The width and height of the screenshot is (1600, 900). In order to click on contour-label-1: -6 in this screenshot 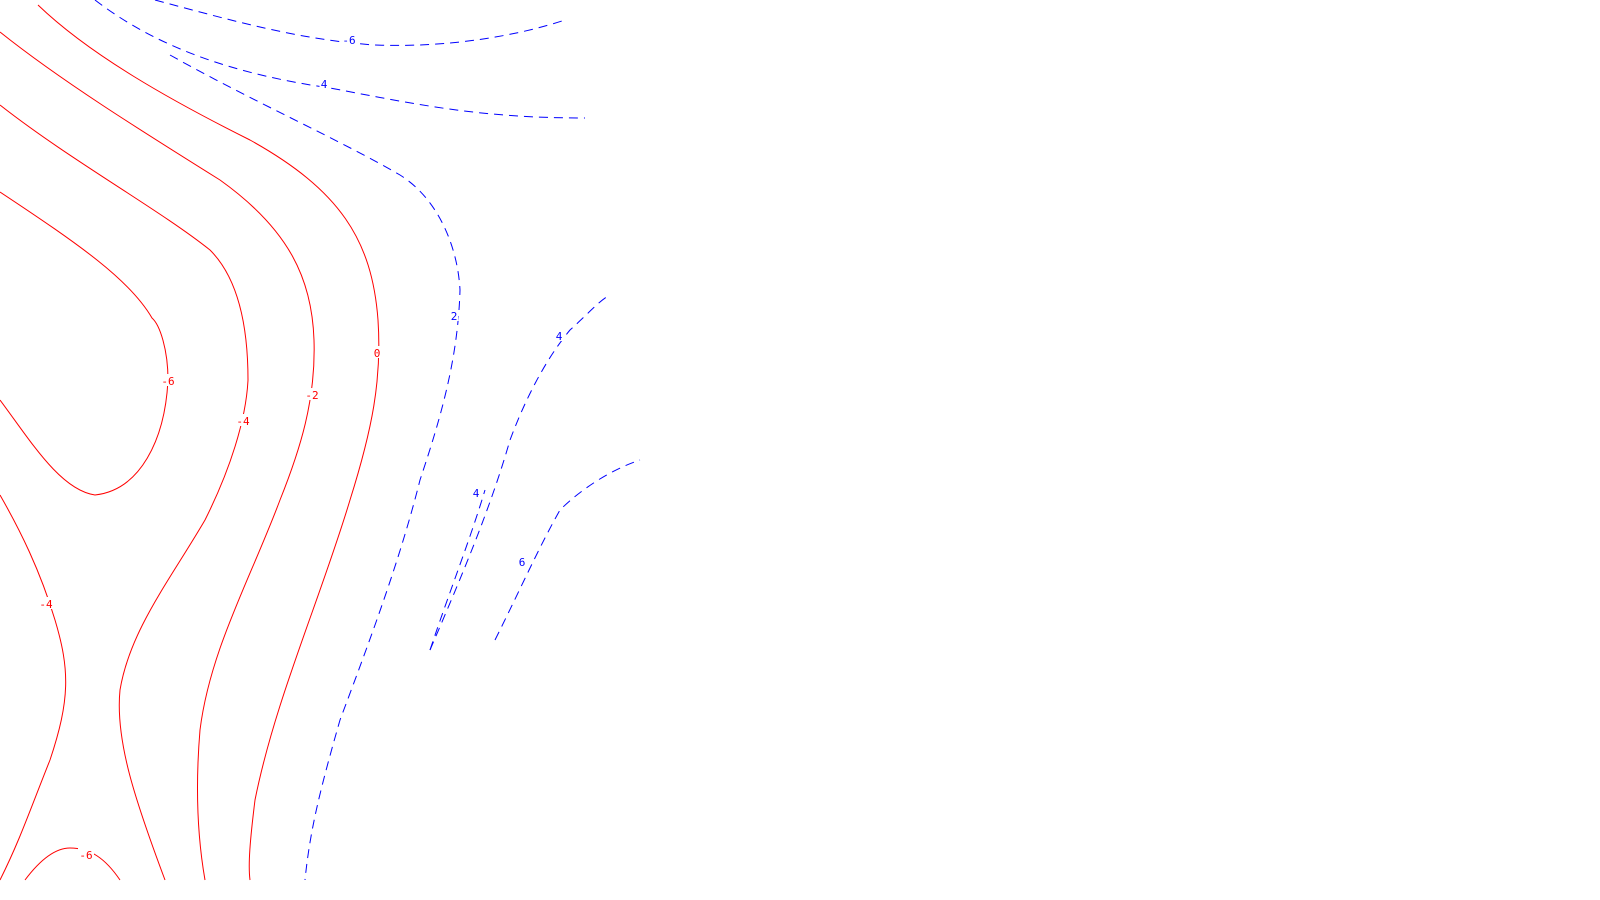, I will do `click(167, 381)`.